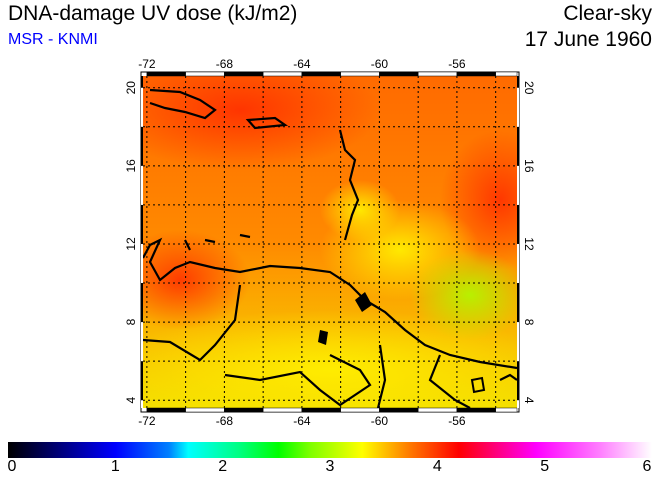  Describe the element at coordinates (12, 466) in the screenshot. I see `colorbar-tick-label: 0` at that location.